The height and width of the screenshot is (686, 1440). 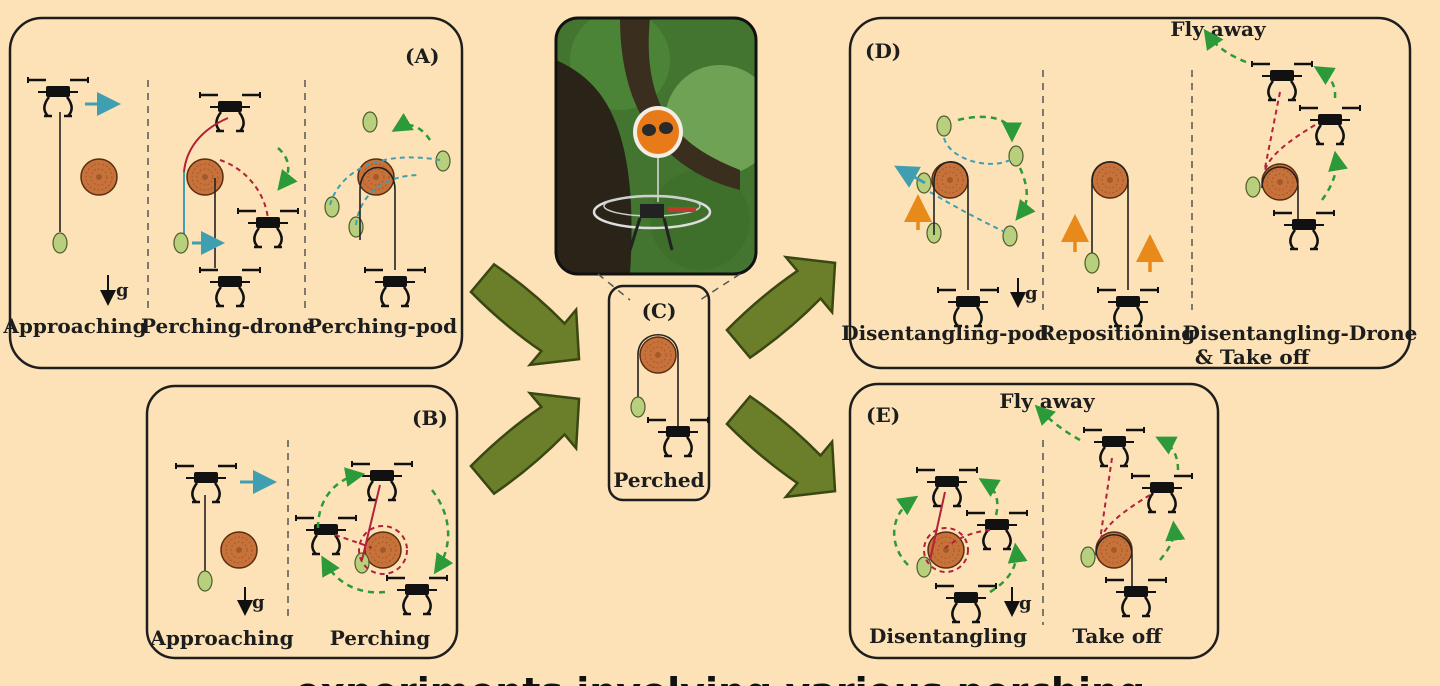 I want to click on flow-arrow-a-to-c, so click(x=525, y=314).